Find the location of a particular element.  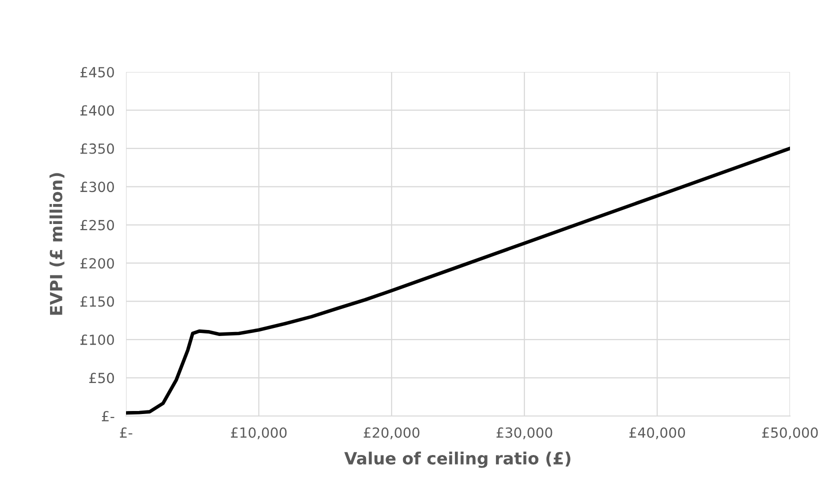

y-tick-label: £300 is located at coordinates (97, 187).